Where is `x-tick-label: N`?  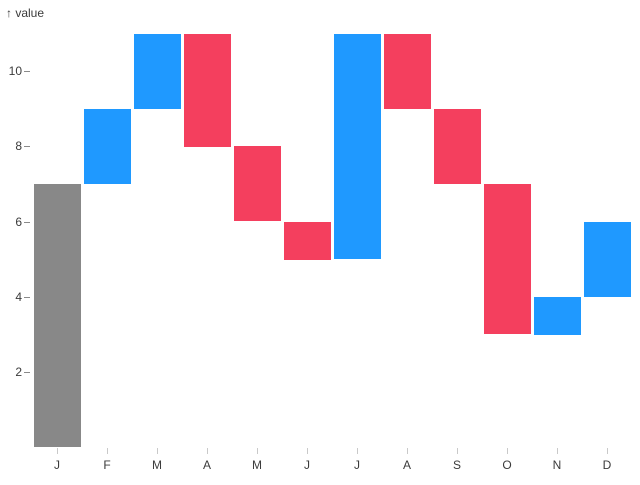 x-tick-label: N is located at coordinates (557, 465).